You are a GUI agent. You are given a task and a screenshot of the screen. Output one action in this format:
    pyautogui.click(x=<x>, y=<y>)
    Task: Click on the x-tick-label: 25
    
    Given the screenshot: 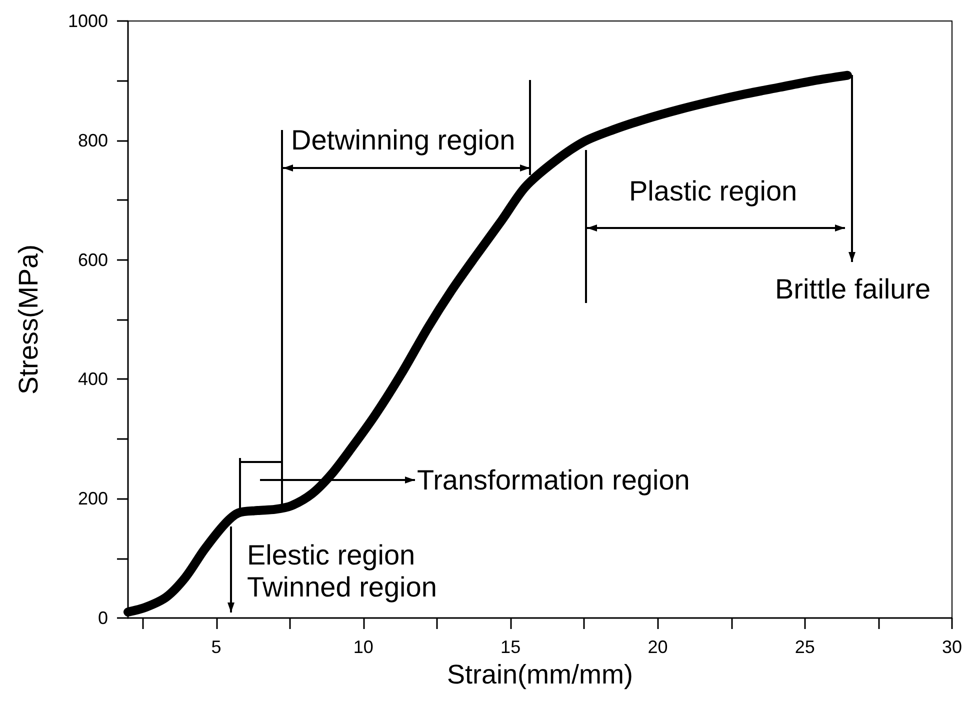 What is the action you would take?
    pyautogui.click(x=804, y=647)
    